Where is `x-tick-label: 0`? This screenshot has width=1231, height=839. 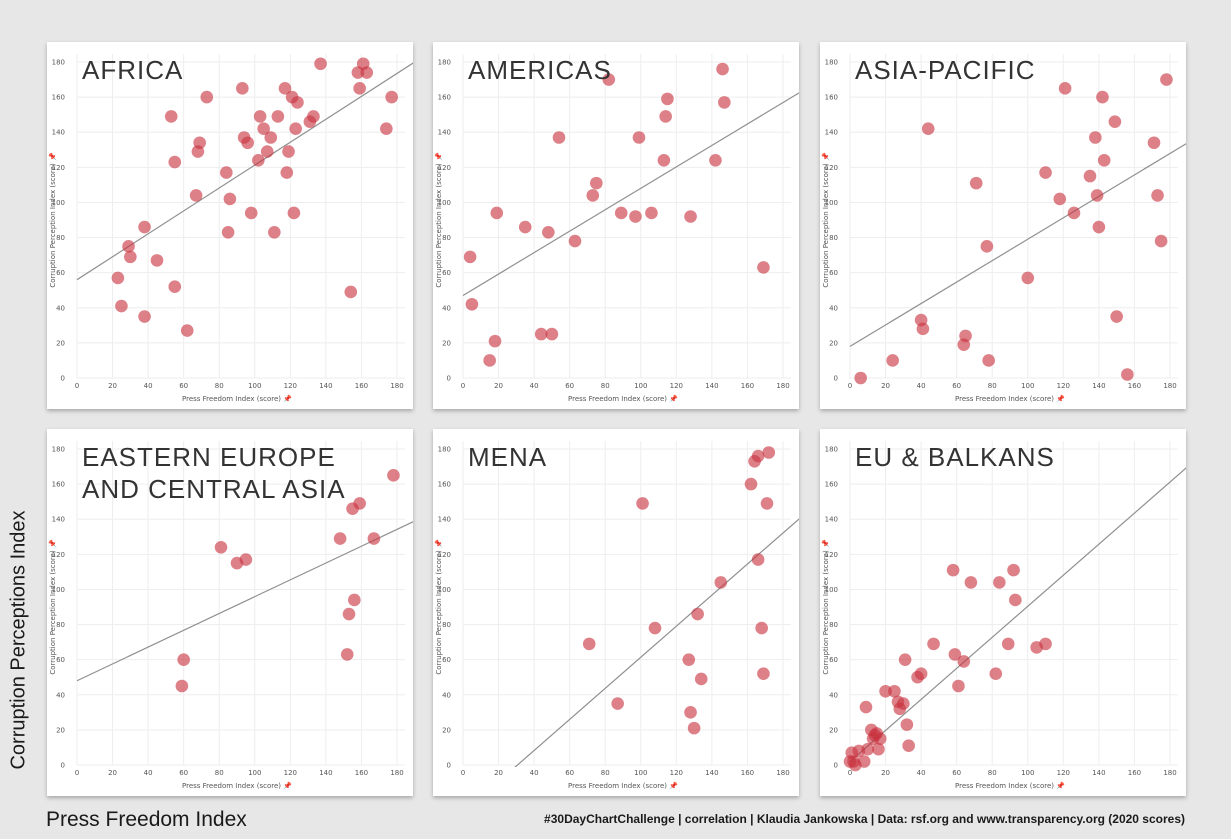
x-tick-label: 0 is located at coordinates (77, 773).